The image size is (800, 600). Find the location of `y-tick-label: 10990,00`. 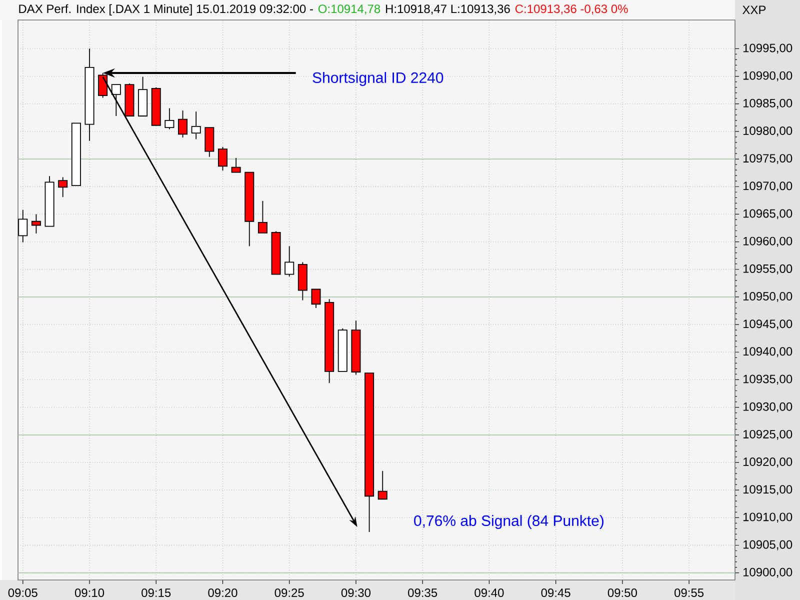

y-tick-label: 10990,00 is located at coordinates (767, 76).